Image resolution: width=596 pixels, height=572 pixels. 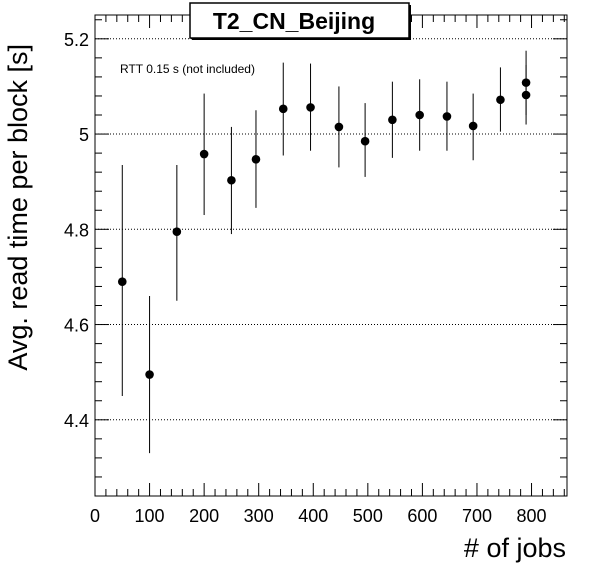 What do you see at coordinates (76, 326) in the screenshot?
I see `y-tick-label-1: 4.6` at bounding box center [76, 326].